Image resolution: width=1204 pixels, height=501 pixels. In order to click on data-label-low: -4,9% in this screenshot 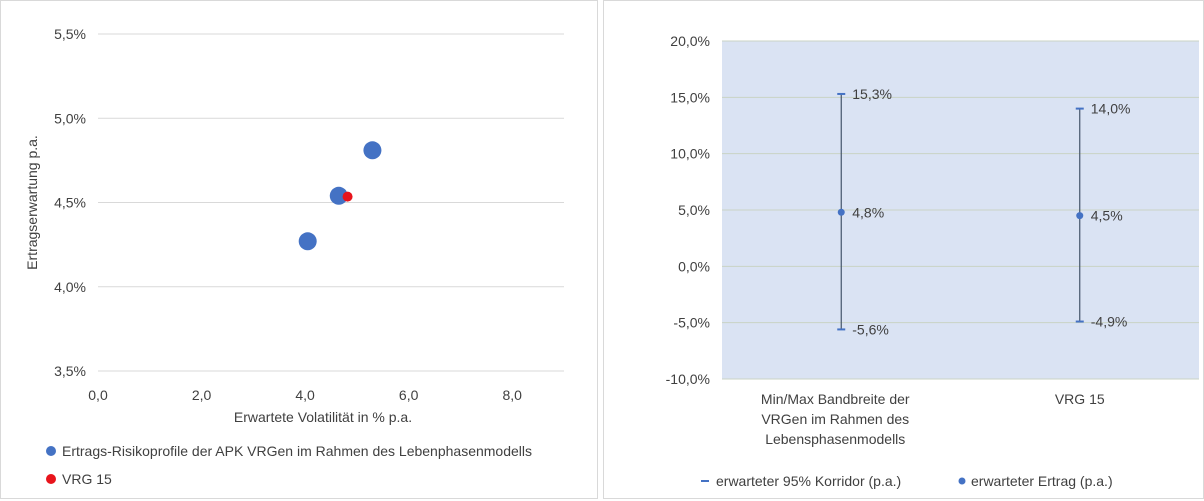, I will do `click(1109, 322)`.